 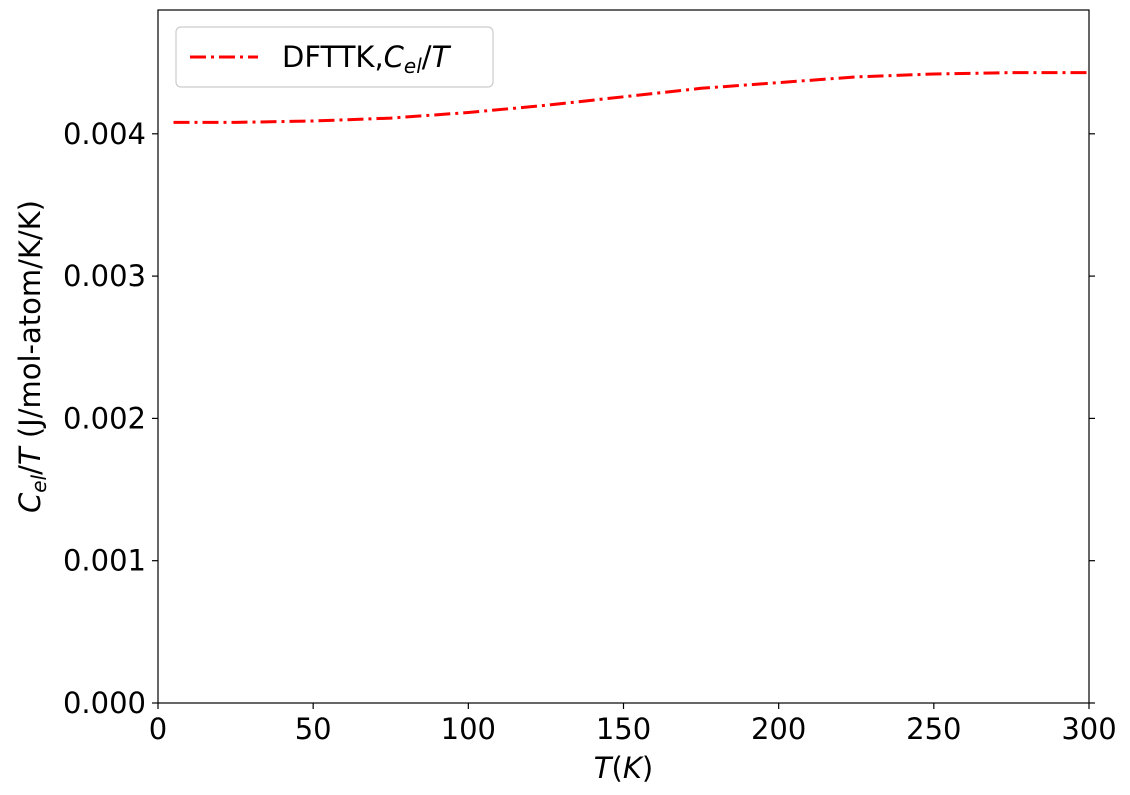 I want to click on y-axis-label: Cel/T (J/mol-atom/K/K), so click(x=32, y=356).